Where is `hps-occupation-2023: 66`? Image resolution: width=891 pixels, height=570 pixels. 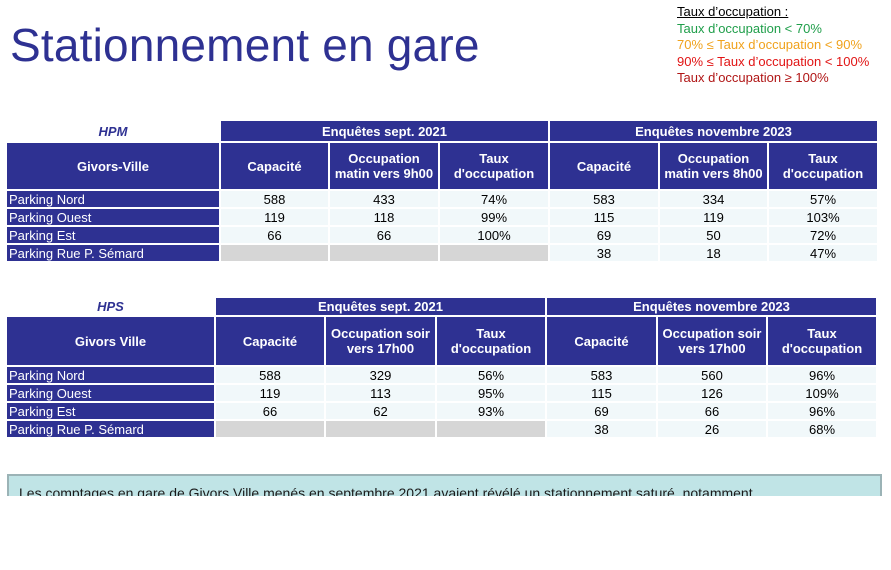
hps-occupation-2023: 66 is located at coordinates (712, 411).